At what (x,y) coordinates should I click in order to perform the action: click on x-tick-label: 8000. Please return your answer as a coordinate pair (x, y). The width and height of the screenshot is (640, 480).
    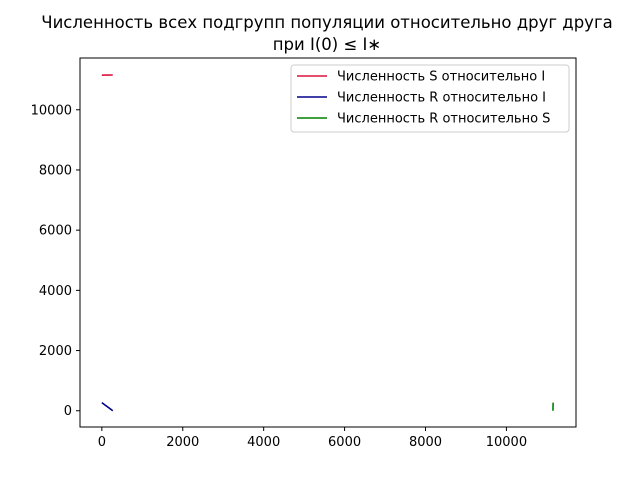
    Looking at the image, I should click on (425, 442).